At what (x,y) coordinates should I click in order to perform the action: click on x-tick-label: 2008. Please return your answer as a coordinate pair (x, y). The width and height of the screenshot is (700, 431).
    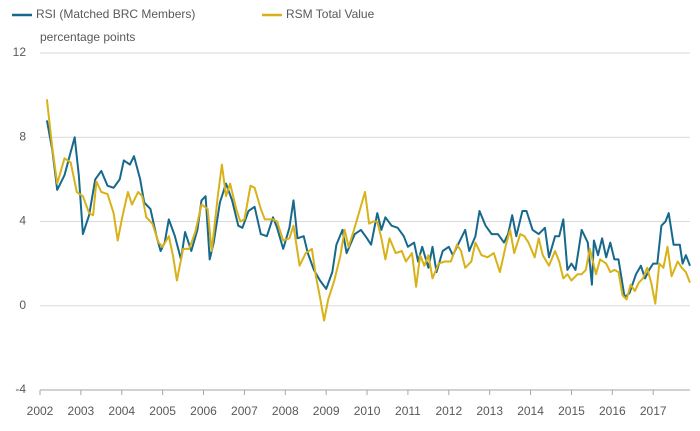
    Looking at the image, I should click on (285, 411).